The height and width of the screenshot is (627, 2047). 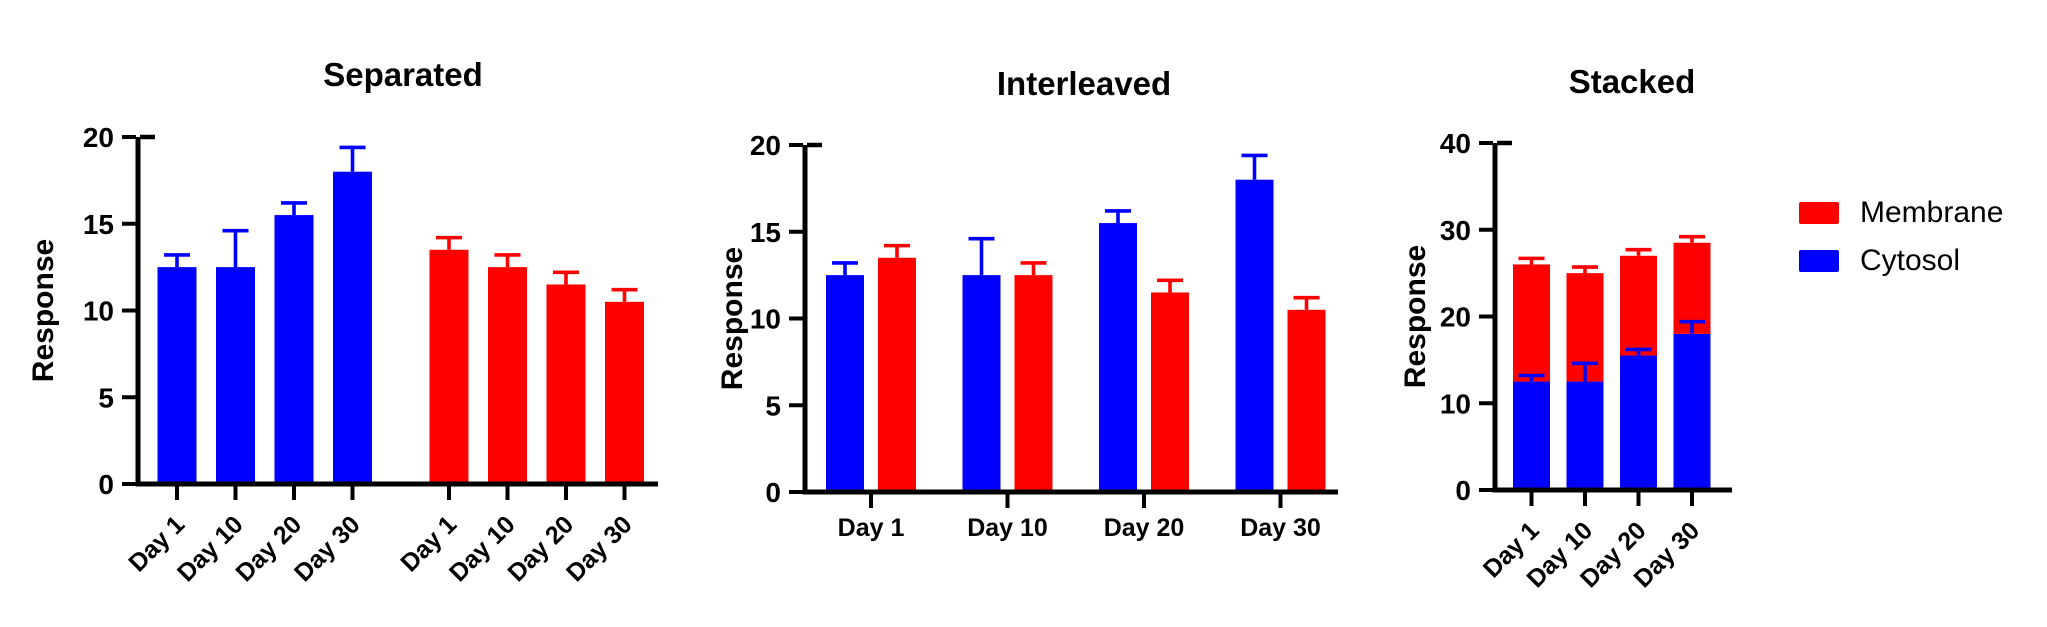 I want to click on y-tick-label: 30, so click(x=1455, y=230).